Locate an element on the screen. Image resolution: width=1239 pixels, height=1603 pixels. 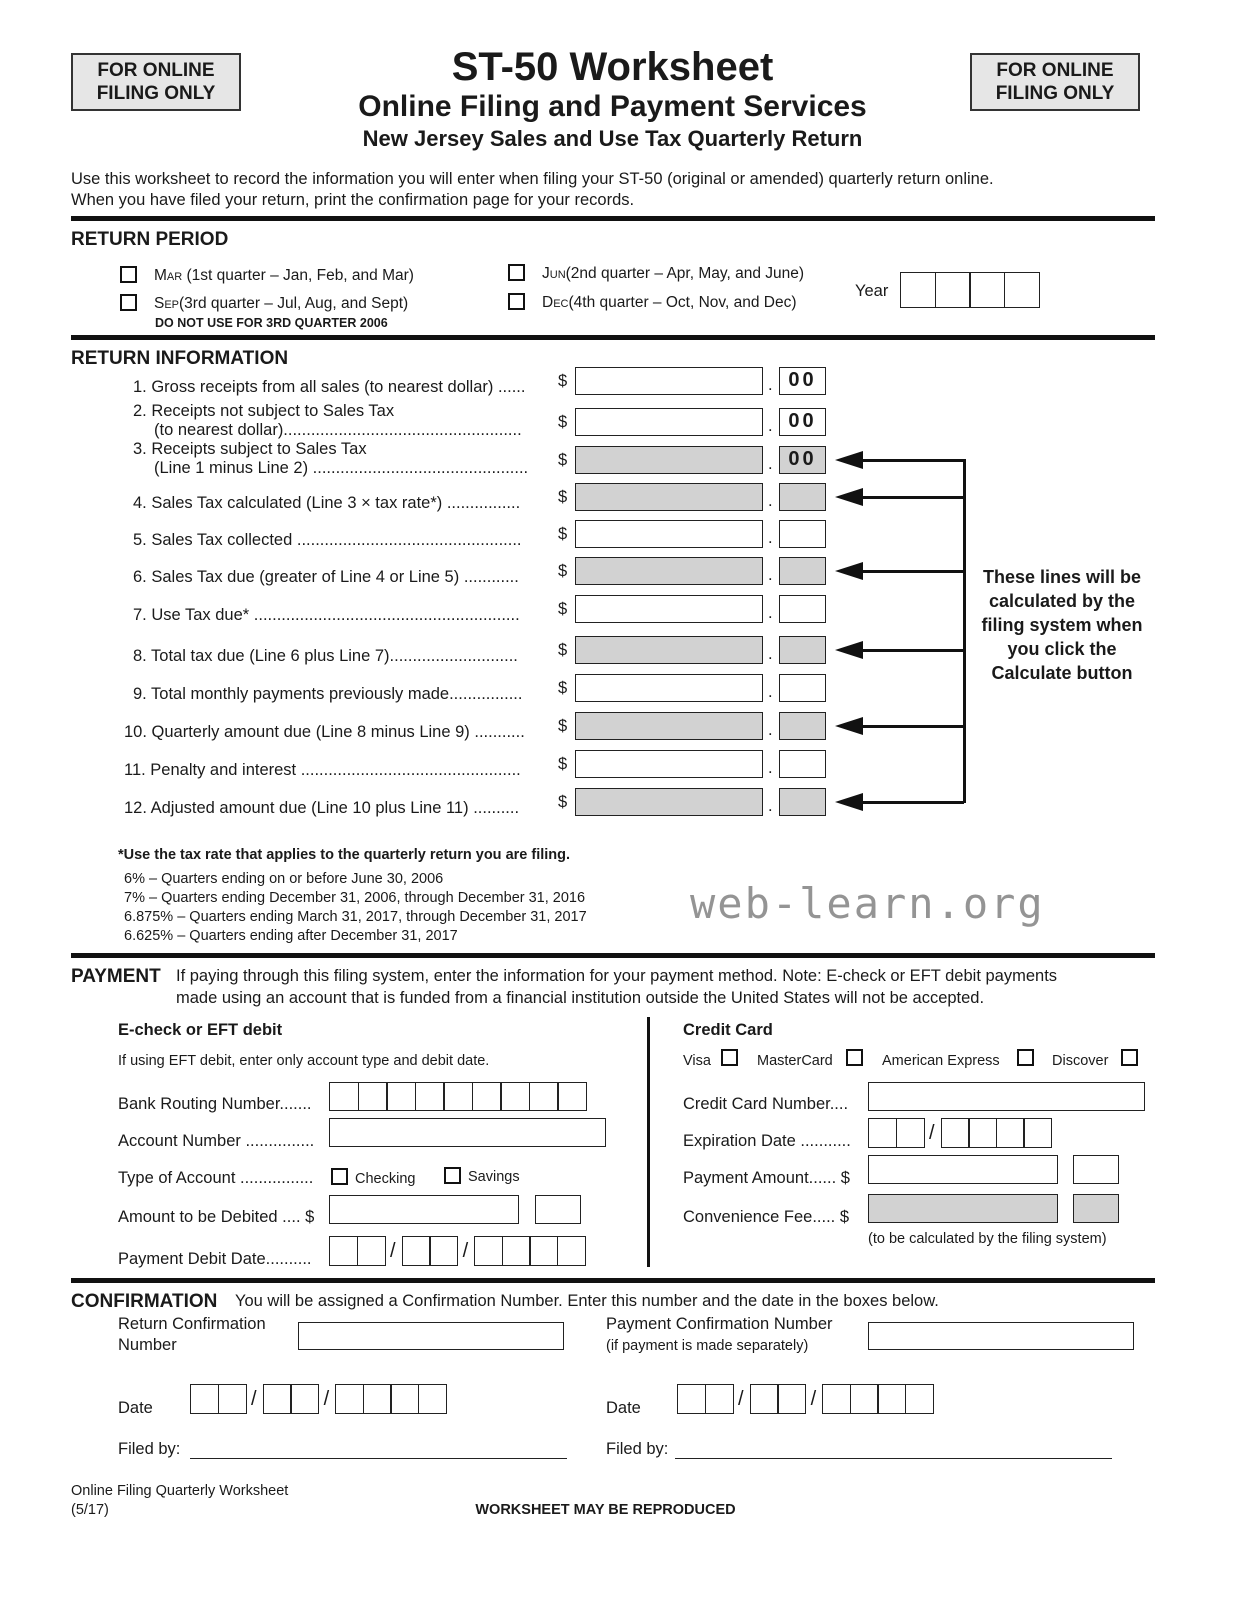
column-divider is located at coordinates (648, 1142).